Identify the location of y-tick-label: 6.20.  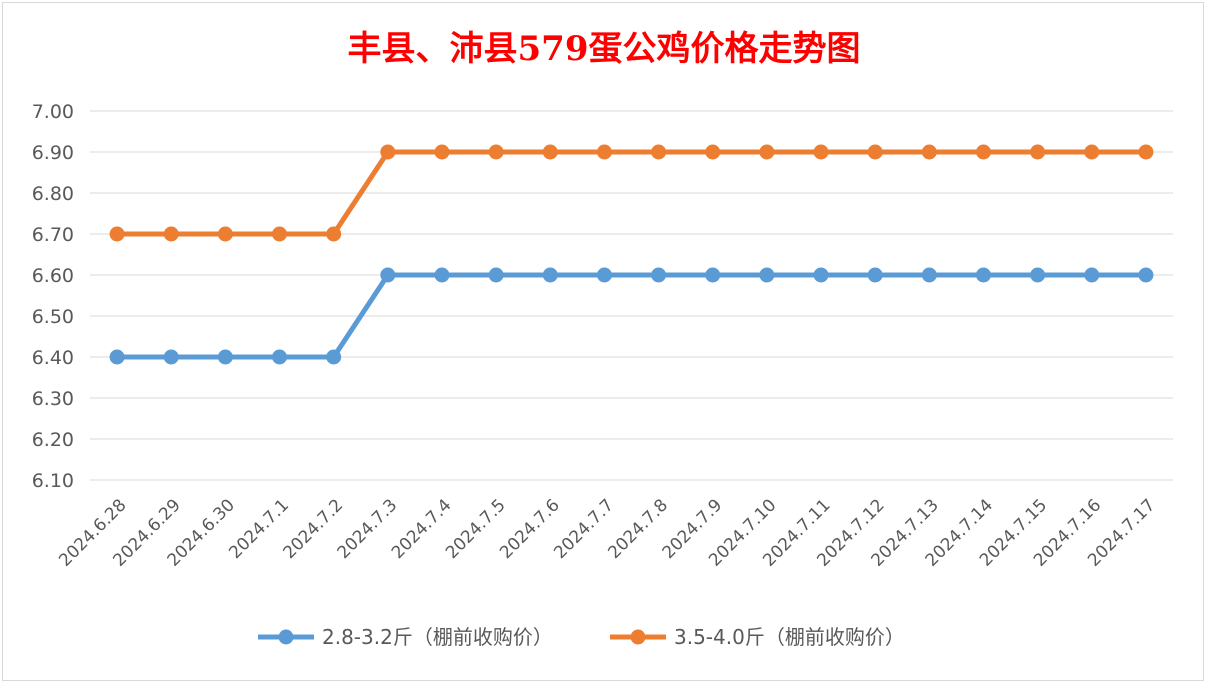
(53, 440).